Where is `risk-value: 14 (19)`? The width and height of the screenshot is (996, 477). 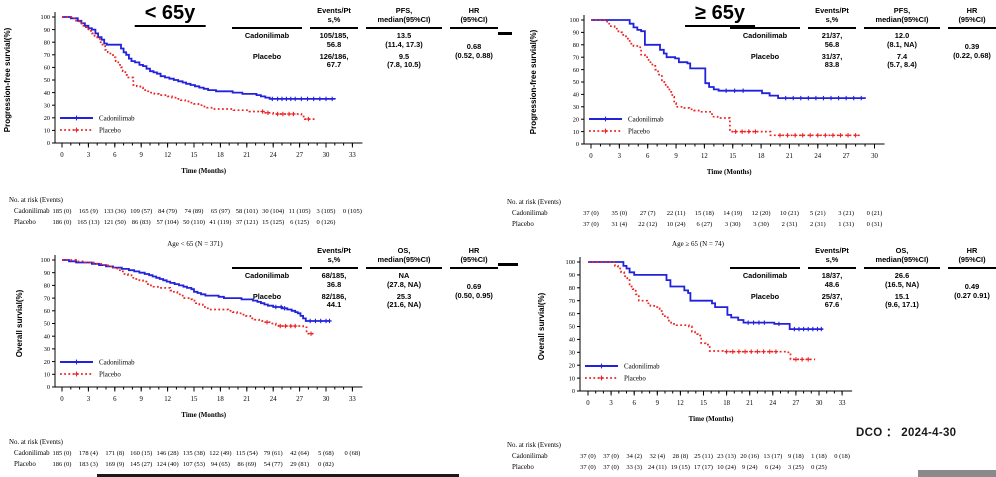 risk-value: 14 (19) is located at coordinates (733, 213).